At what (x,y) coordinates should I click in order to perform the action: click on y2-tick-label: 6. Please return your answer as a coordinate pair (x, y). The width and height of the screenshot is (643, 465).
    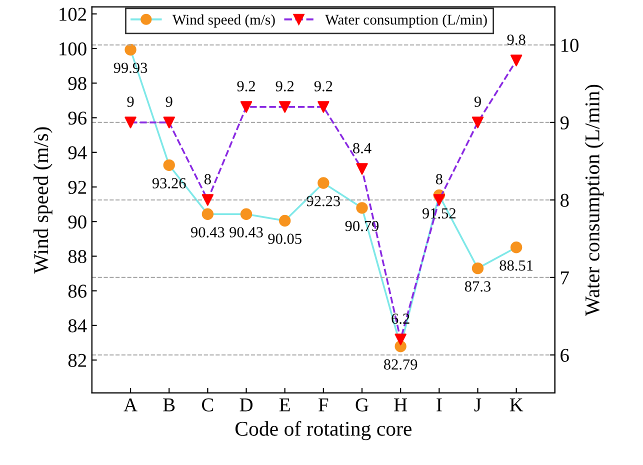
    Looking at the image, I should click on (564, 355).